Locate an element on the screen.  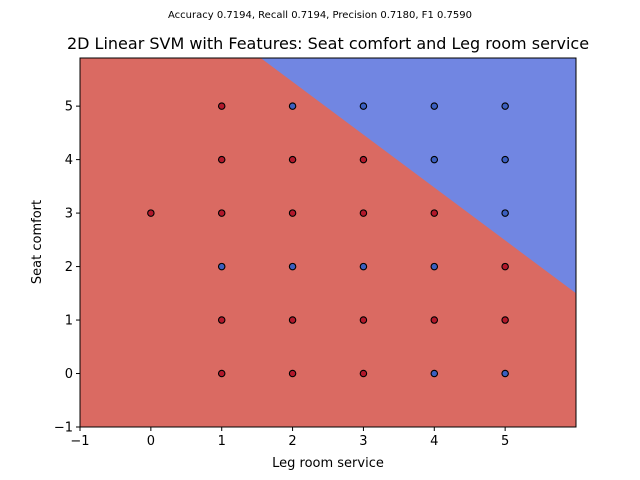
y-axis-label: Seat comfort is located at coordinates (37, 242).